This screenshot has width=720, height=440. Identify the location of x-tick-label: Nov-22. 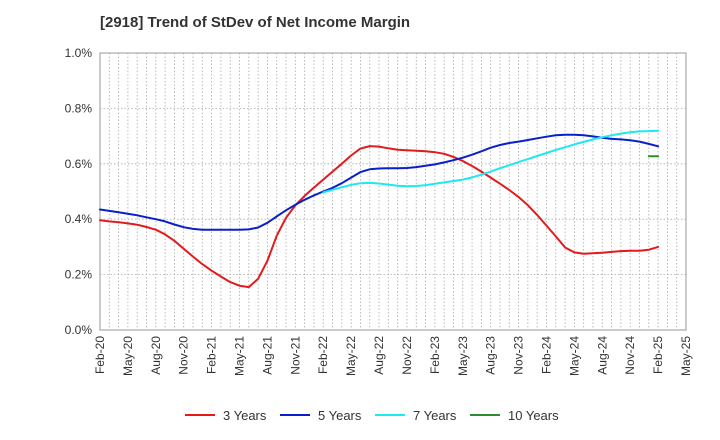
(407, 355).